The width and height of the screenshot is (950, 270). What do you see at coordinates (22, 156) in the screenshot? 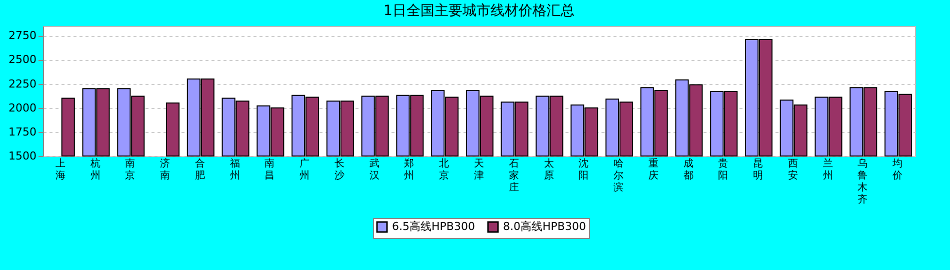
I see `y-tick-label: 1500` at bounding box center [22, 156].